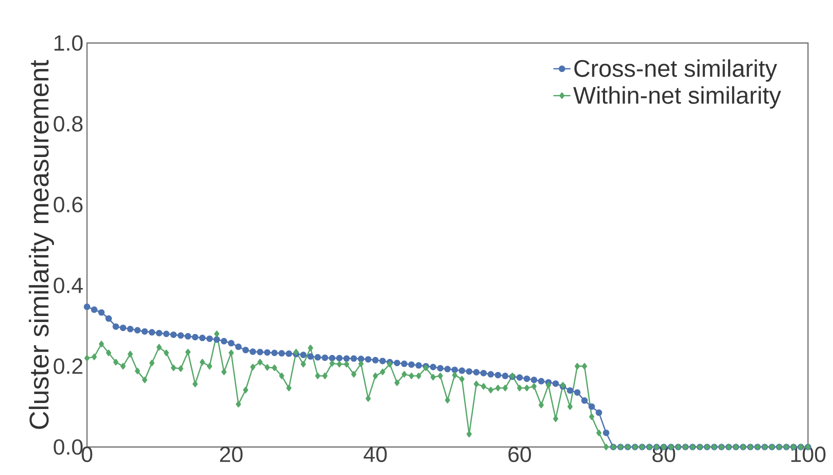  Describe the element at coordinates (68, 43) in the screenshot. I see `y-tick-label: 1.0` at that location.